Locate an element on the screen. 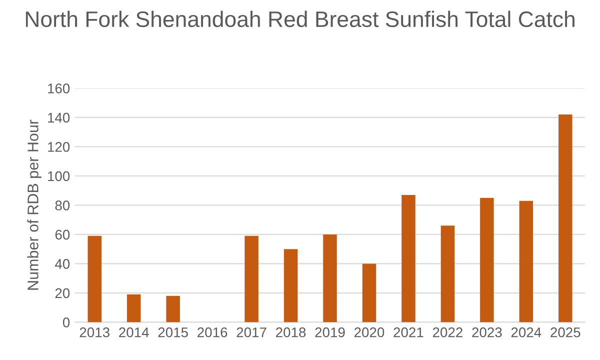 The width and height of the screenshot is (600, 360). y-tick-label: 0 is located at coordinates (66, 323).